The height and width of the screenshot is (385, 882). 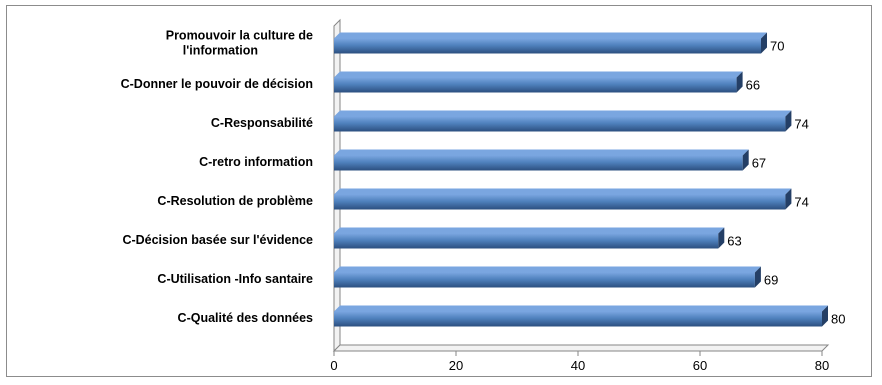 I want to click on category-label: C-Qualité des données, so click(x=245, y=318).